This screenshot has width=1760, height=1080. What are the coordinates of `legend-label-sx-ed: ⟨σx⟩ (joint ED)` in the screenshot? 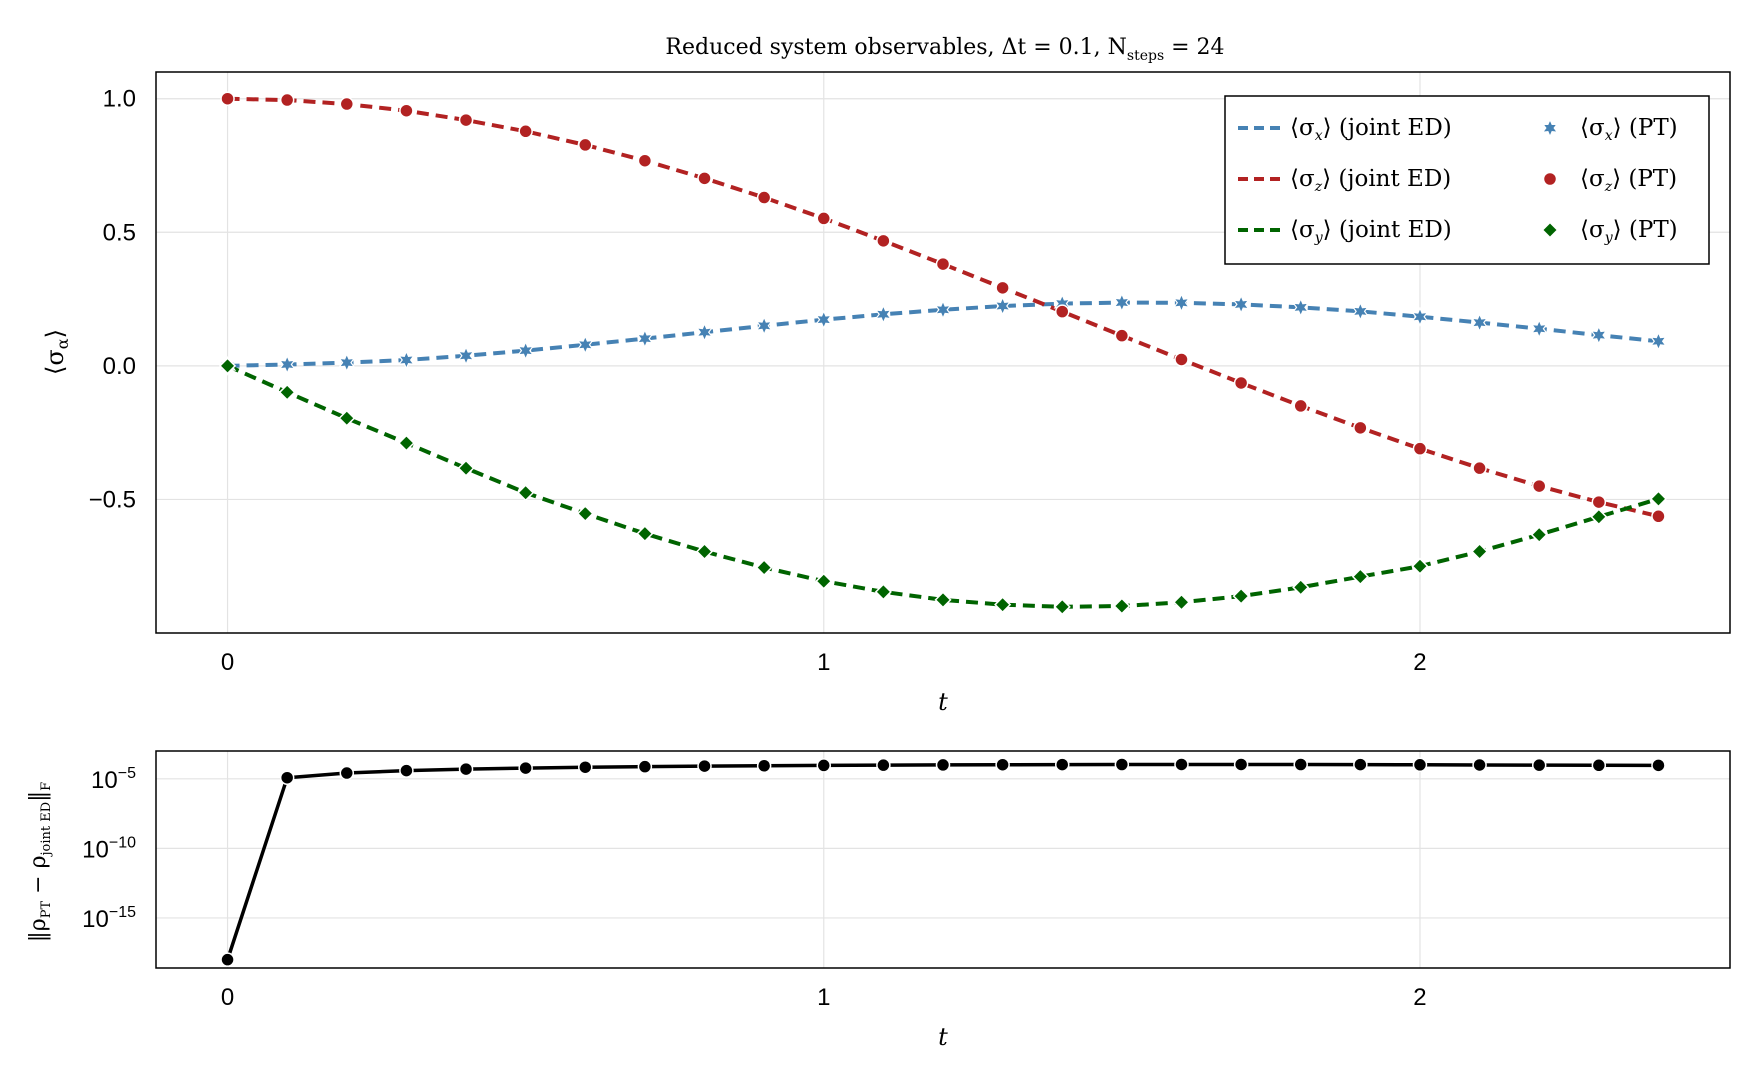 It's located at (1371, 129).